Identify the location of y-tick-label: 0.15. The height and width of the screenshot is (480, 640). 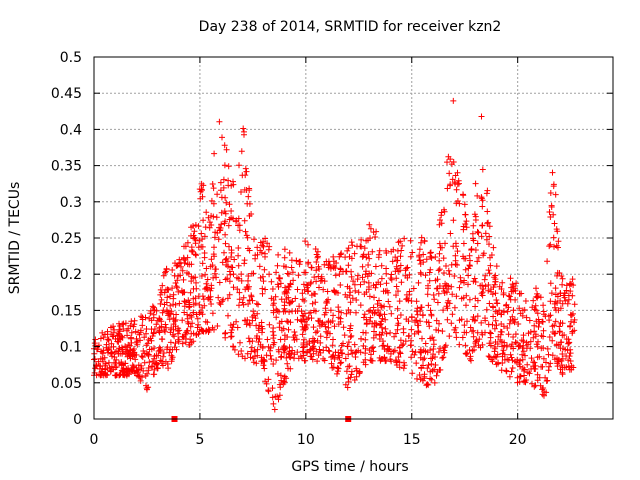
(66, 311).